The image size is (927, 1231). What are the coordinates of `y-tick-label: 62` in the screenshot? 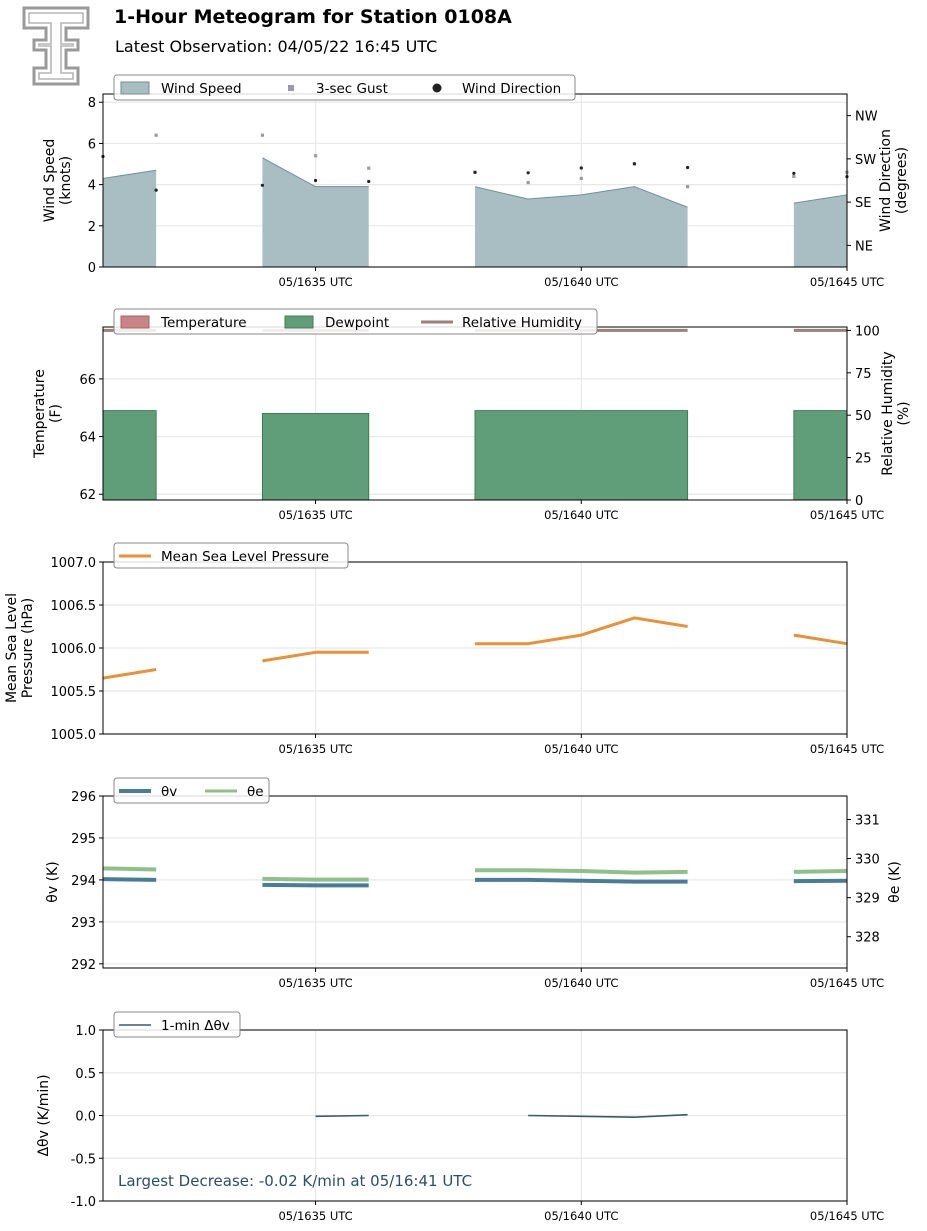 It's located at (87, 495).